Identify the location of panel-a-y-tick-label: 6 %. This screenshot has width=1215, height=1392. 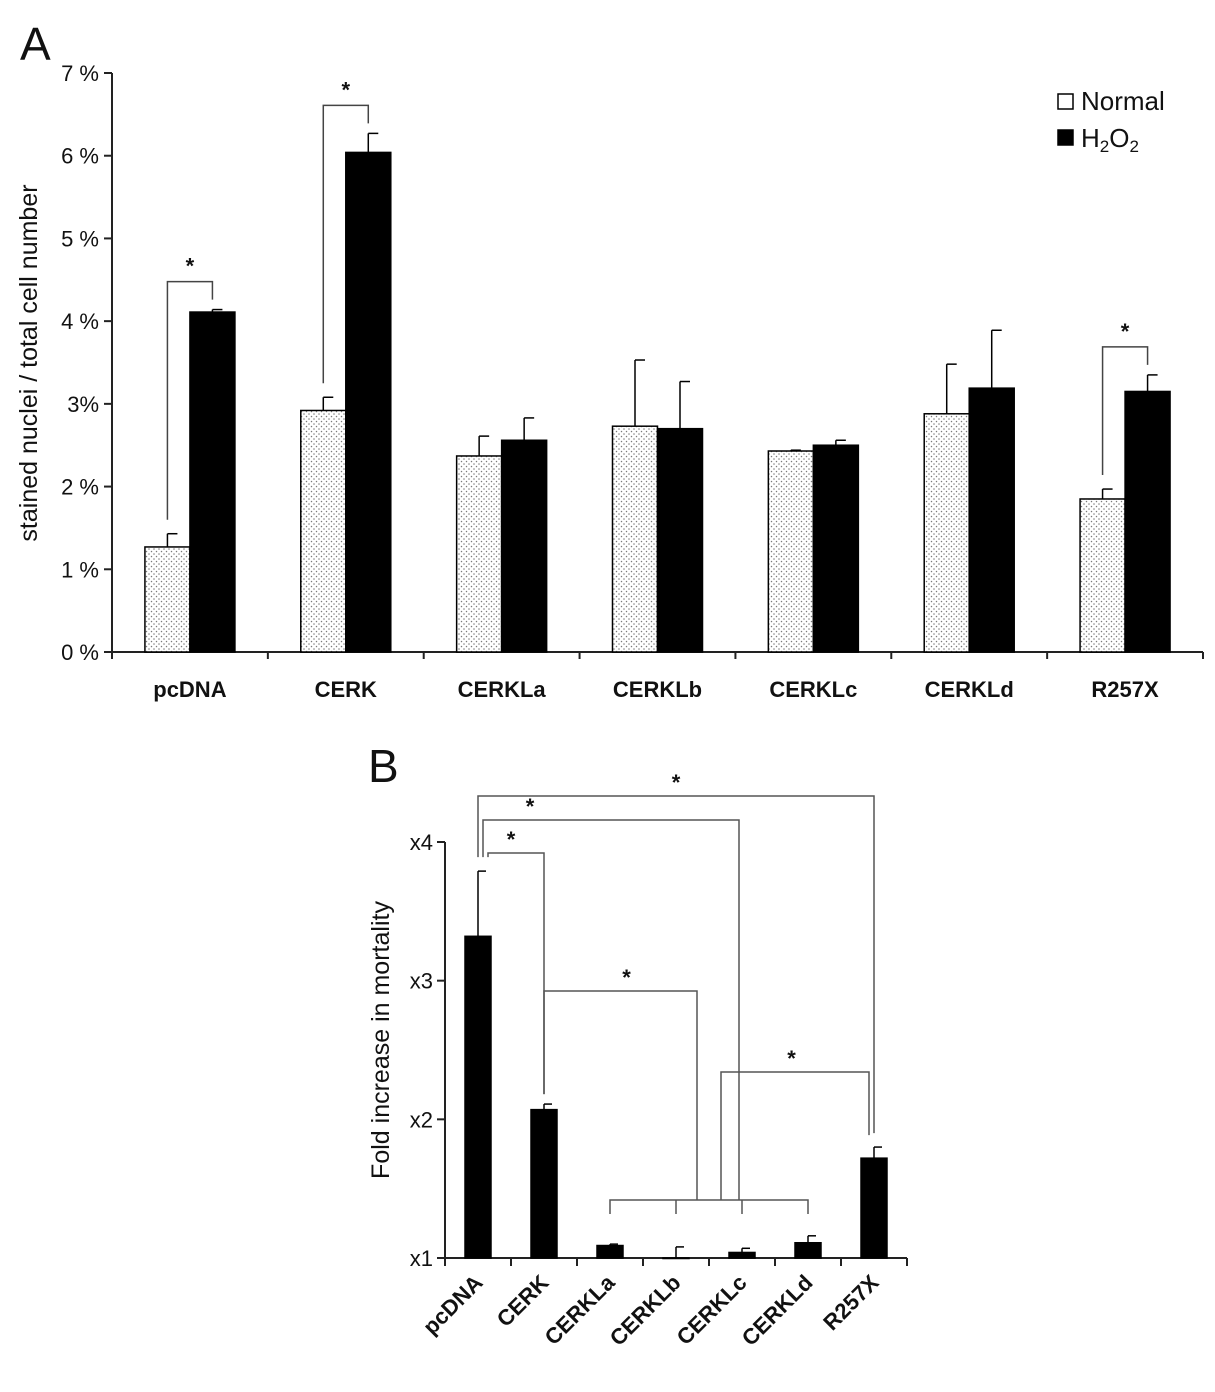
(80, 156).